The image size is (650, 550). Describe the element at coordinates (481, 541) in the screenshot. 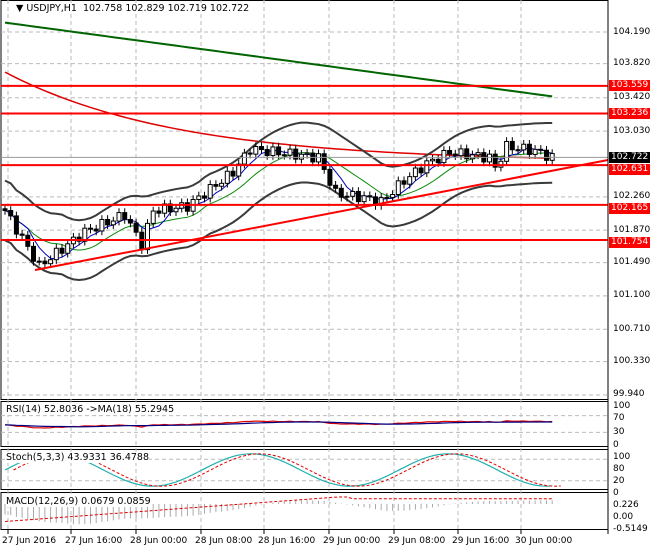

I see `time-label: 29 Jun 16:00` at that location.